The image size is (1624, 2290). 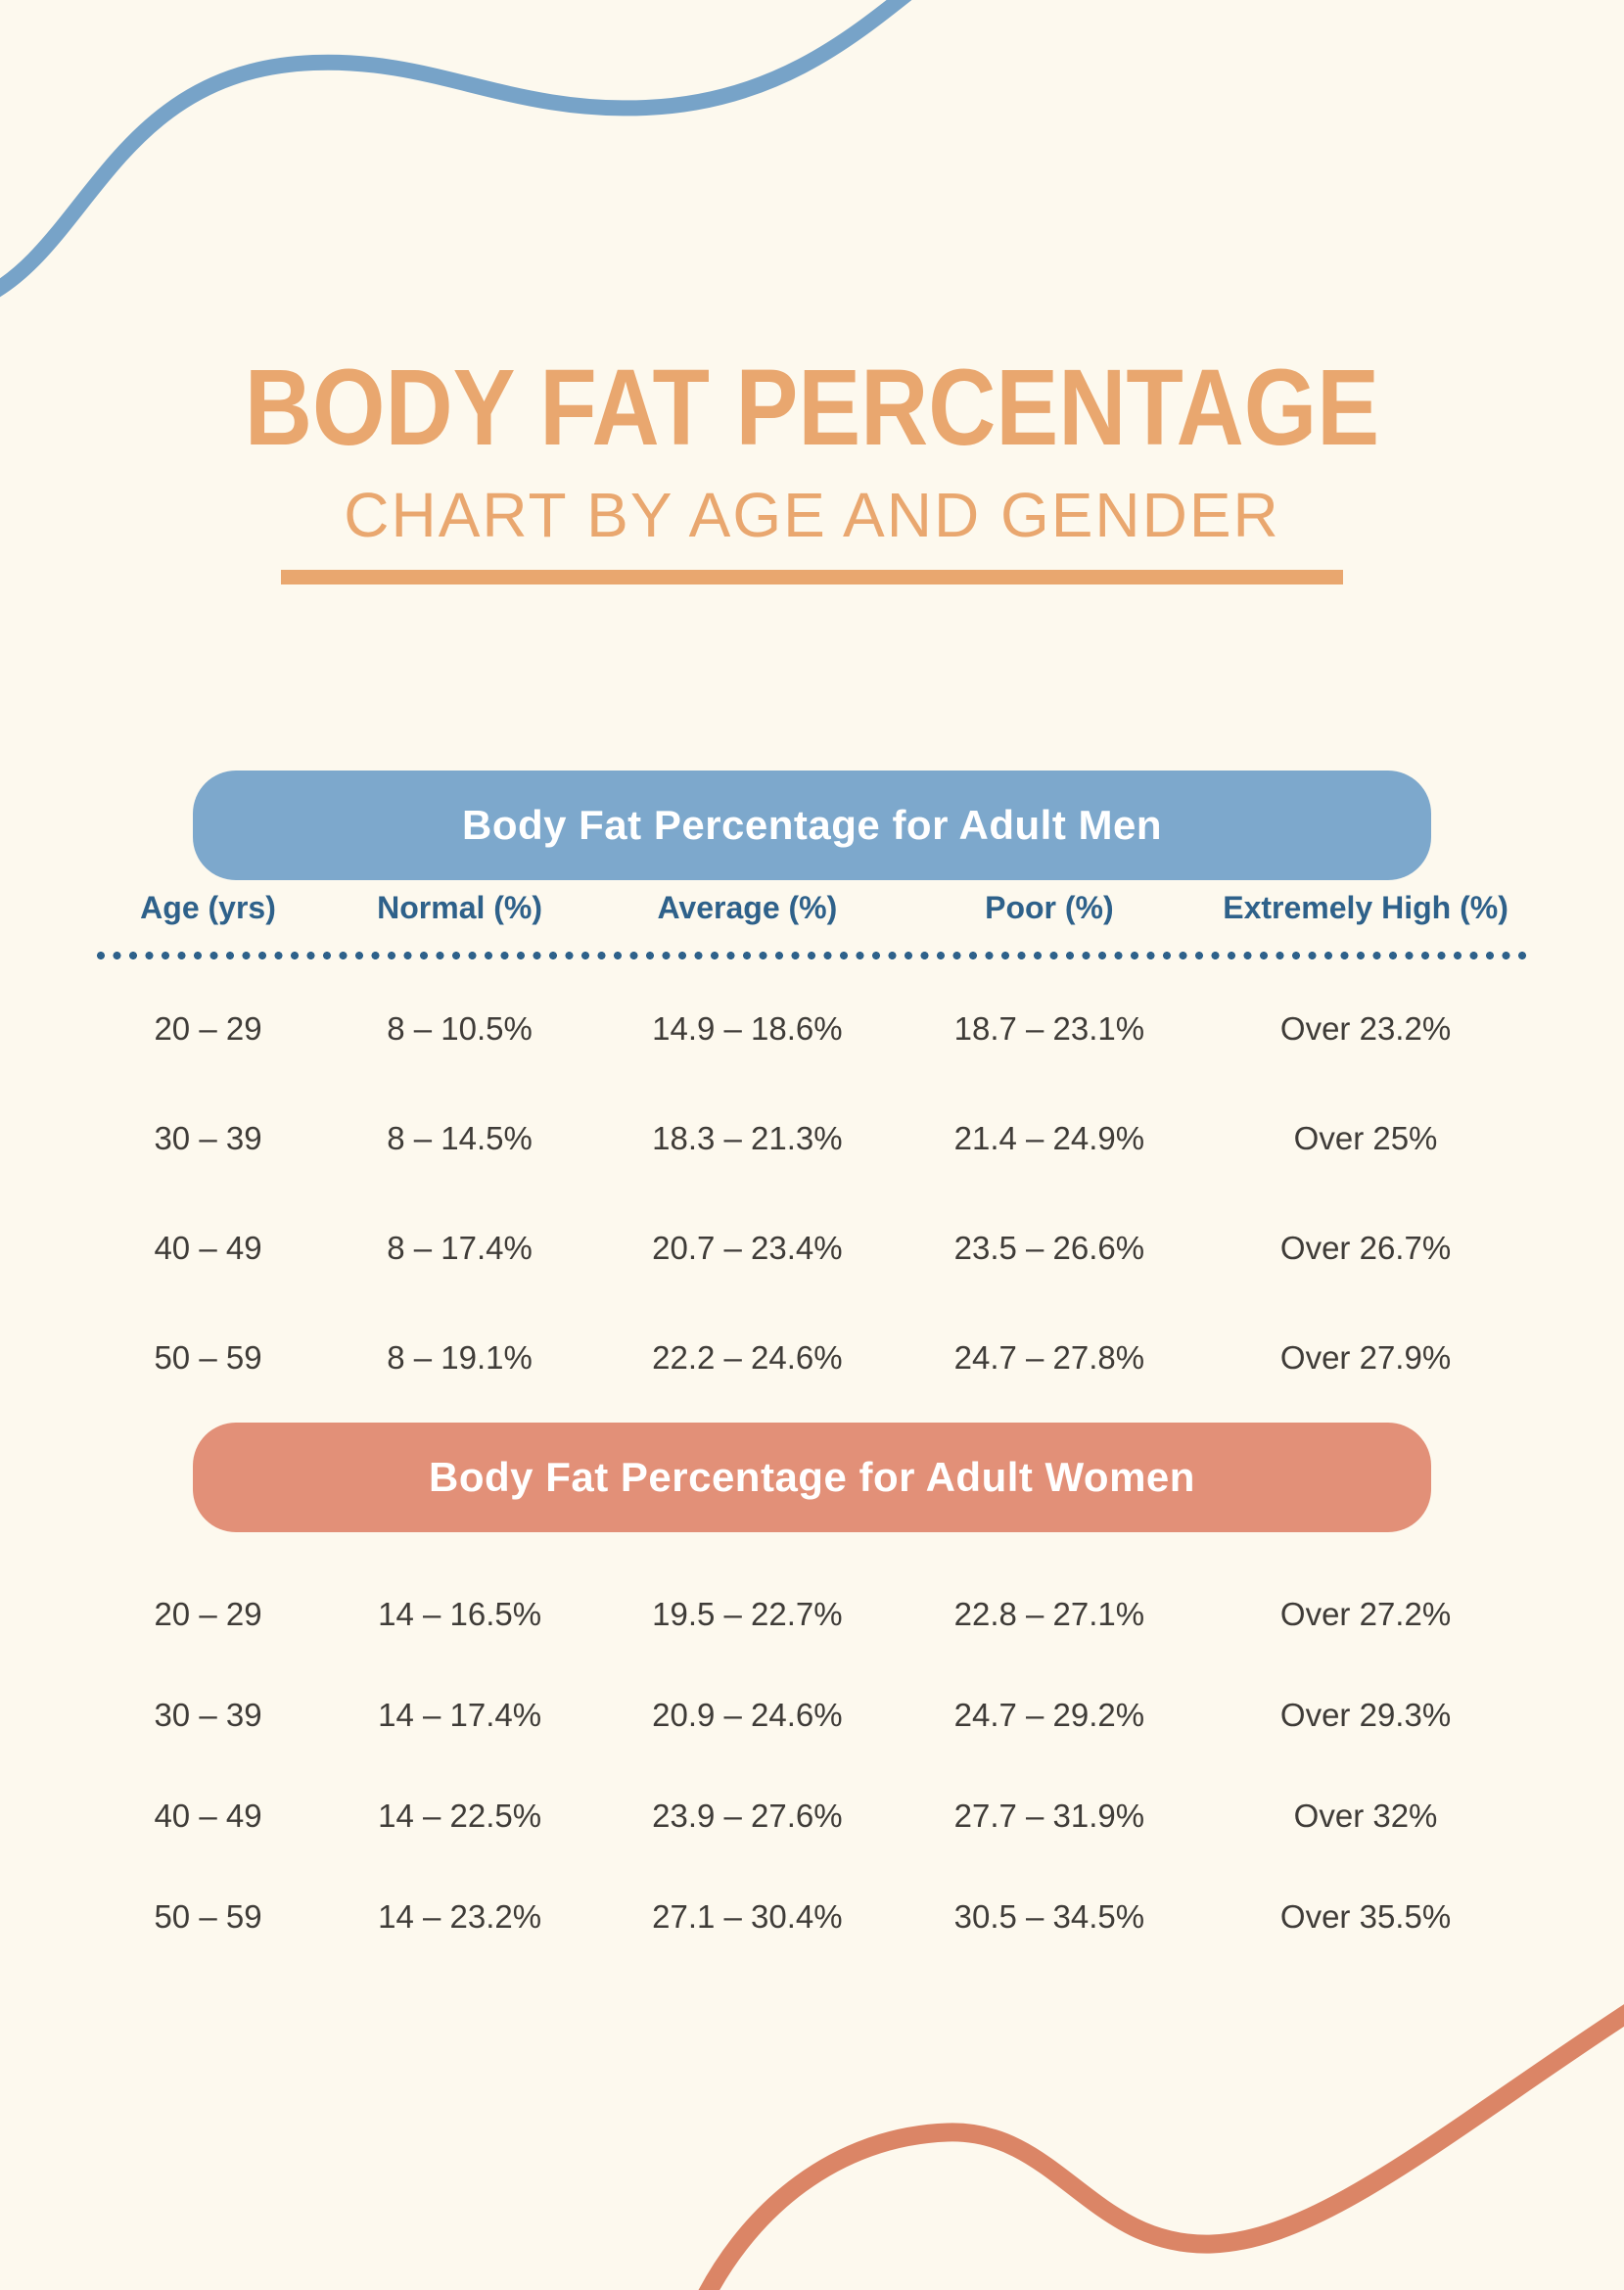 I want to click on table-cell: 8 – 17.4%, so click(x=460, y=1248).